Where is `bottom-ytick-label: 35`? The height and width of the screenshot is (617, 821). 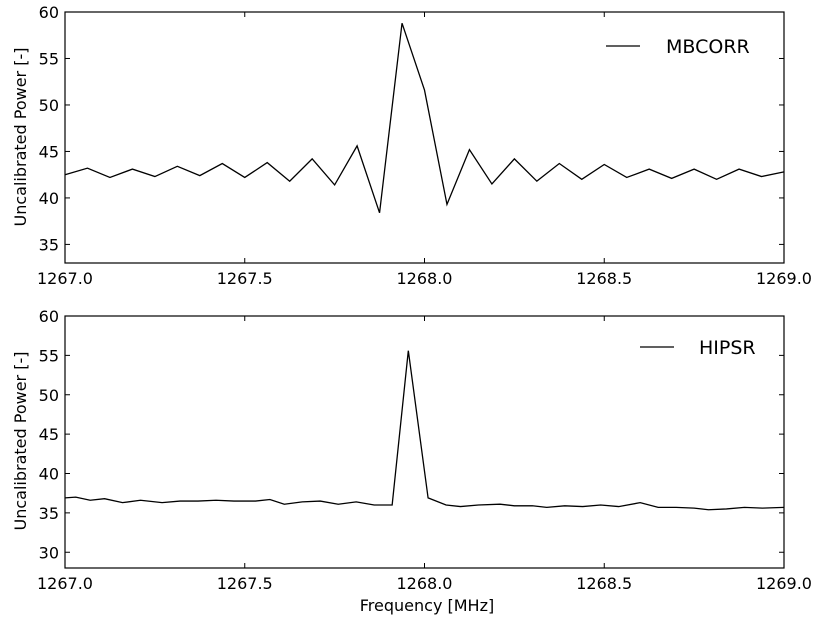 bottom-ytick-label: 35 is located at coordinates (49, 513).